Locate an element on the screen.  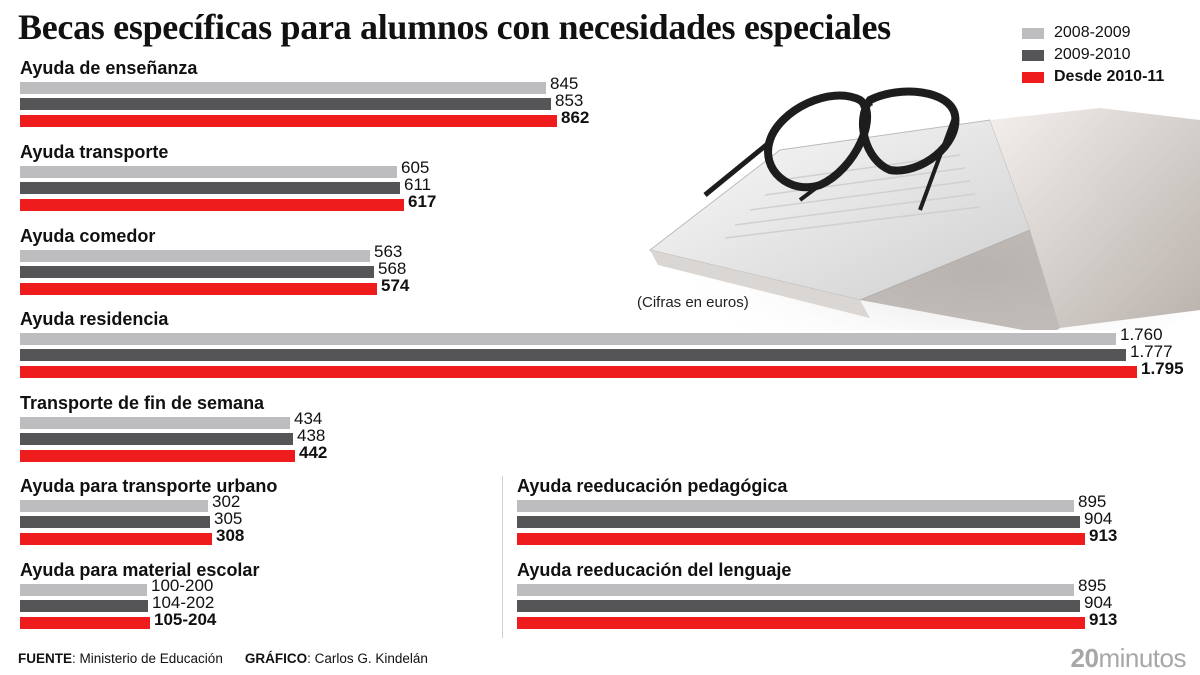
bar-value-label: 442 is located at coordinates (313, 452).